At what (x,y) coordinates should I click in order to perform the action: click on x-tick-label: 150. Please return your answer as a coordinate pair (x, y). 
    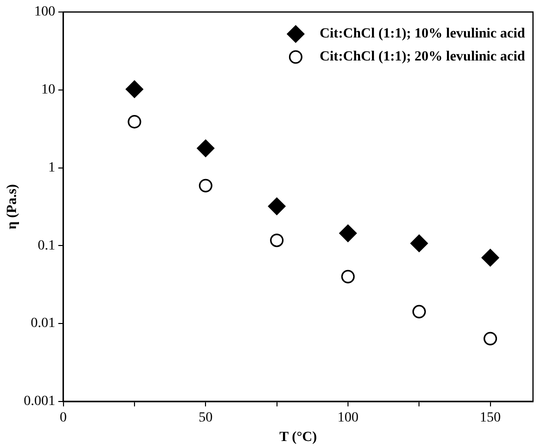
    Looking at the image, I should click on (490, 418).